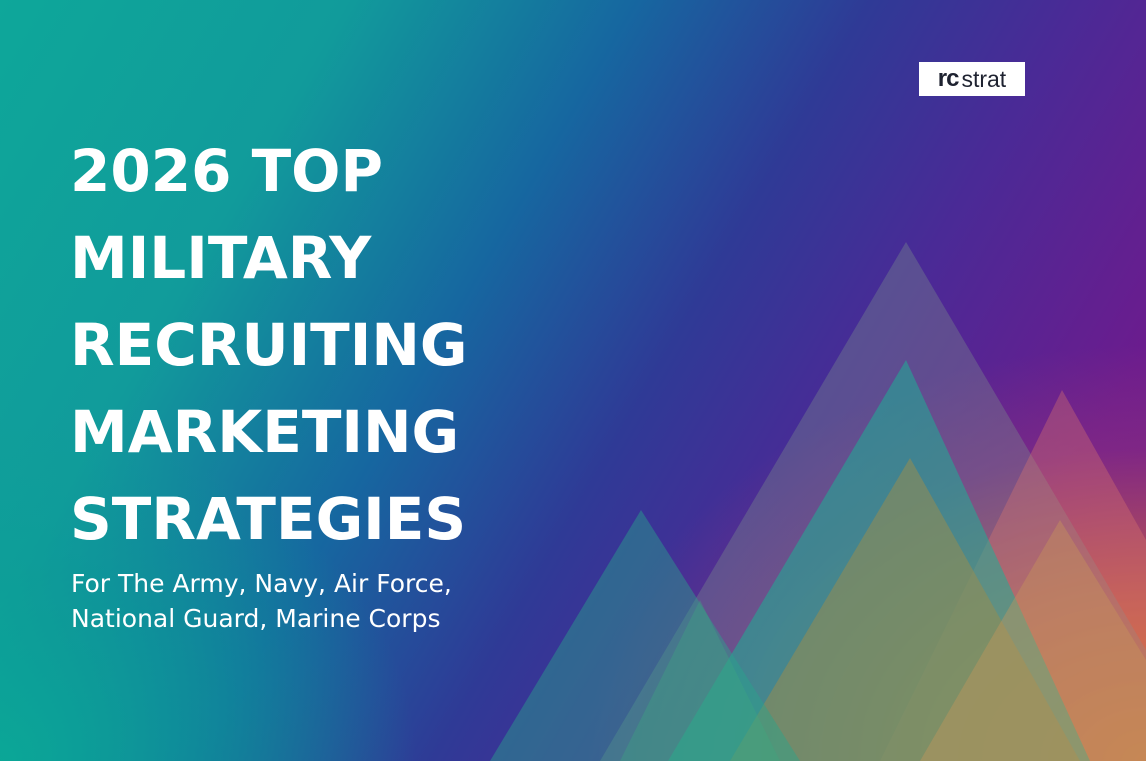 This screenshot has width=1146, height=761. I want to click on headline-line-2: MILITARY, so click(221, 258).